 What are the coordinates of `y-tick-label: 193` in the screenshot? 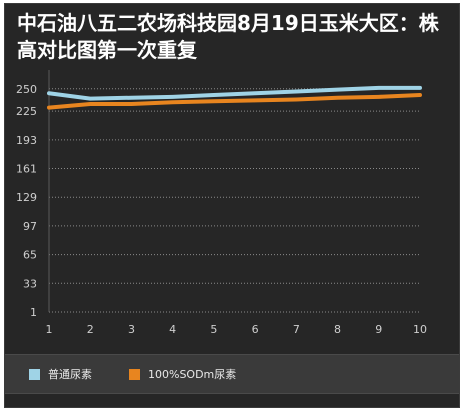 It's located at (26, 140).